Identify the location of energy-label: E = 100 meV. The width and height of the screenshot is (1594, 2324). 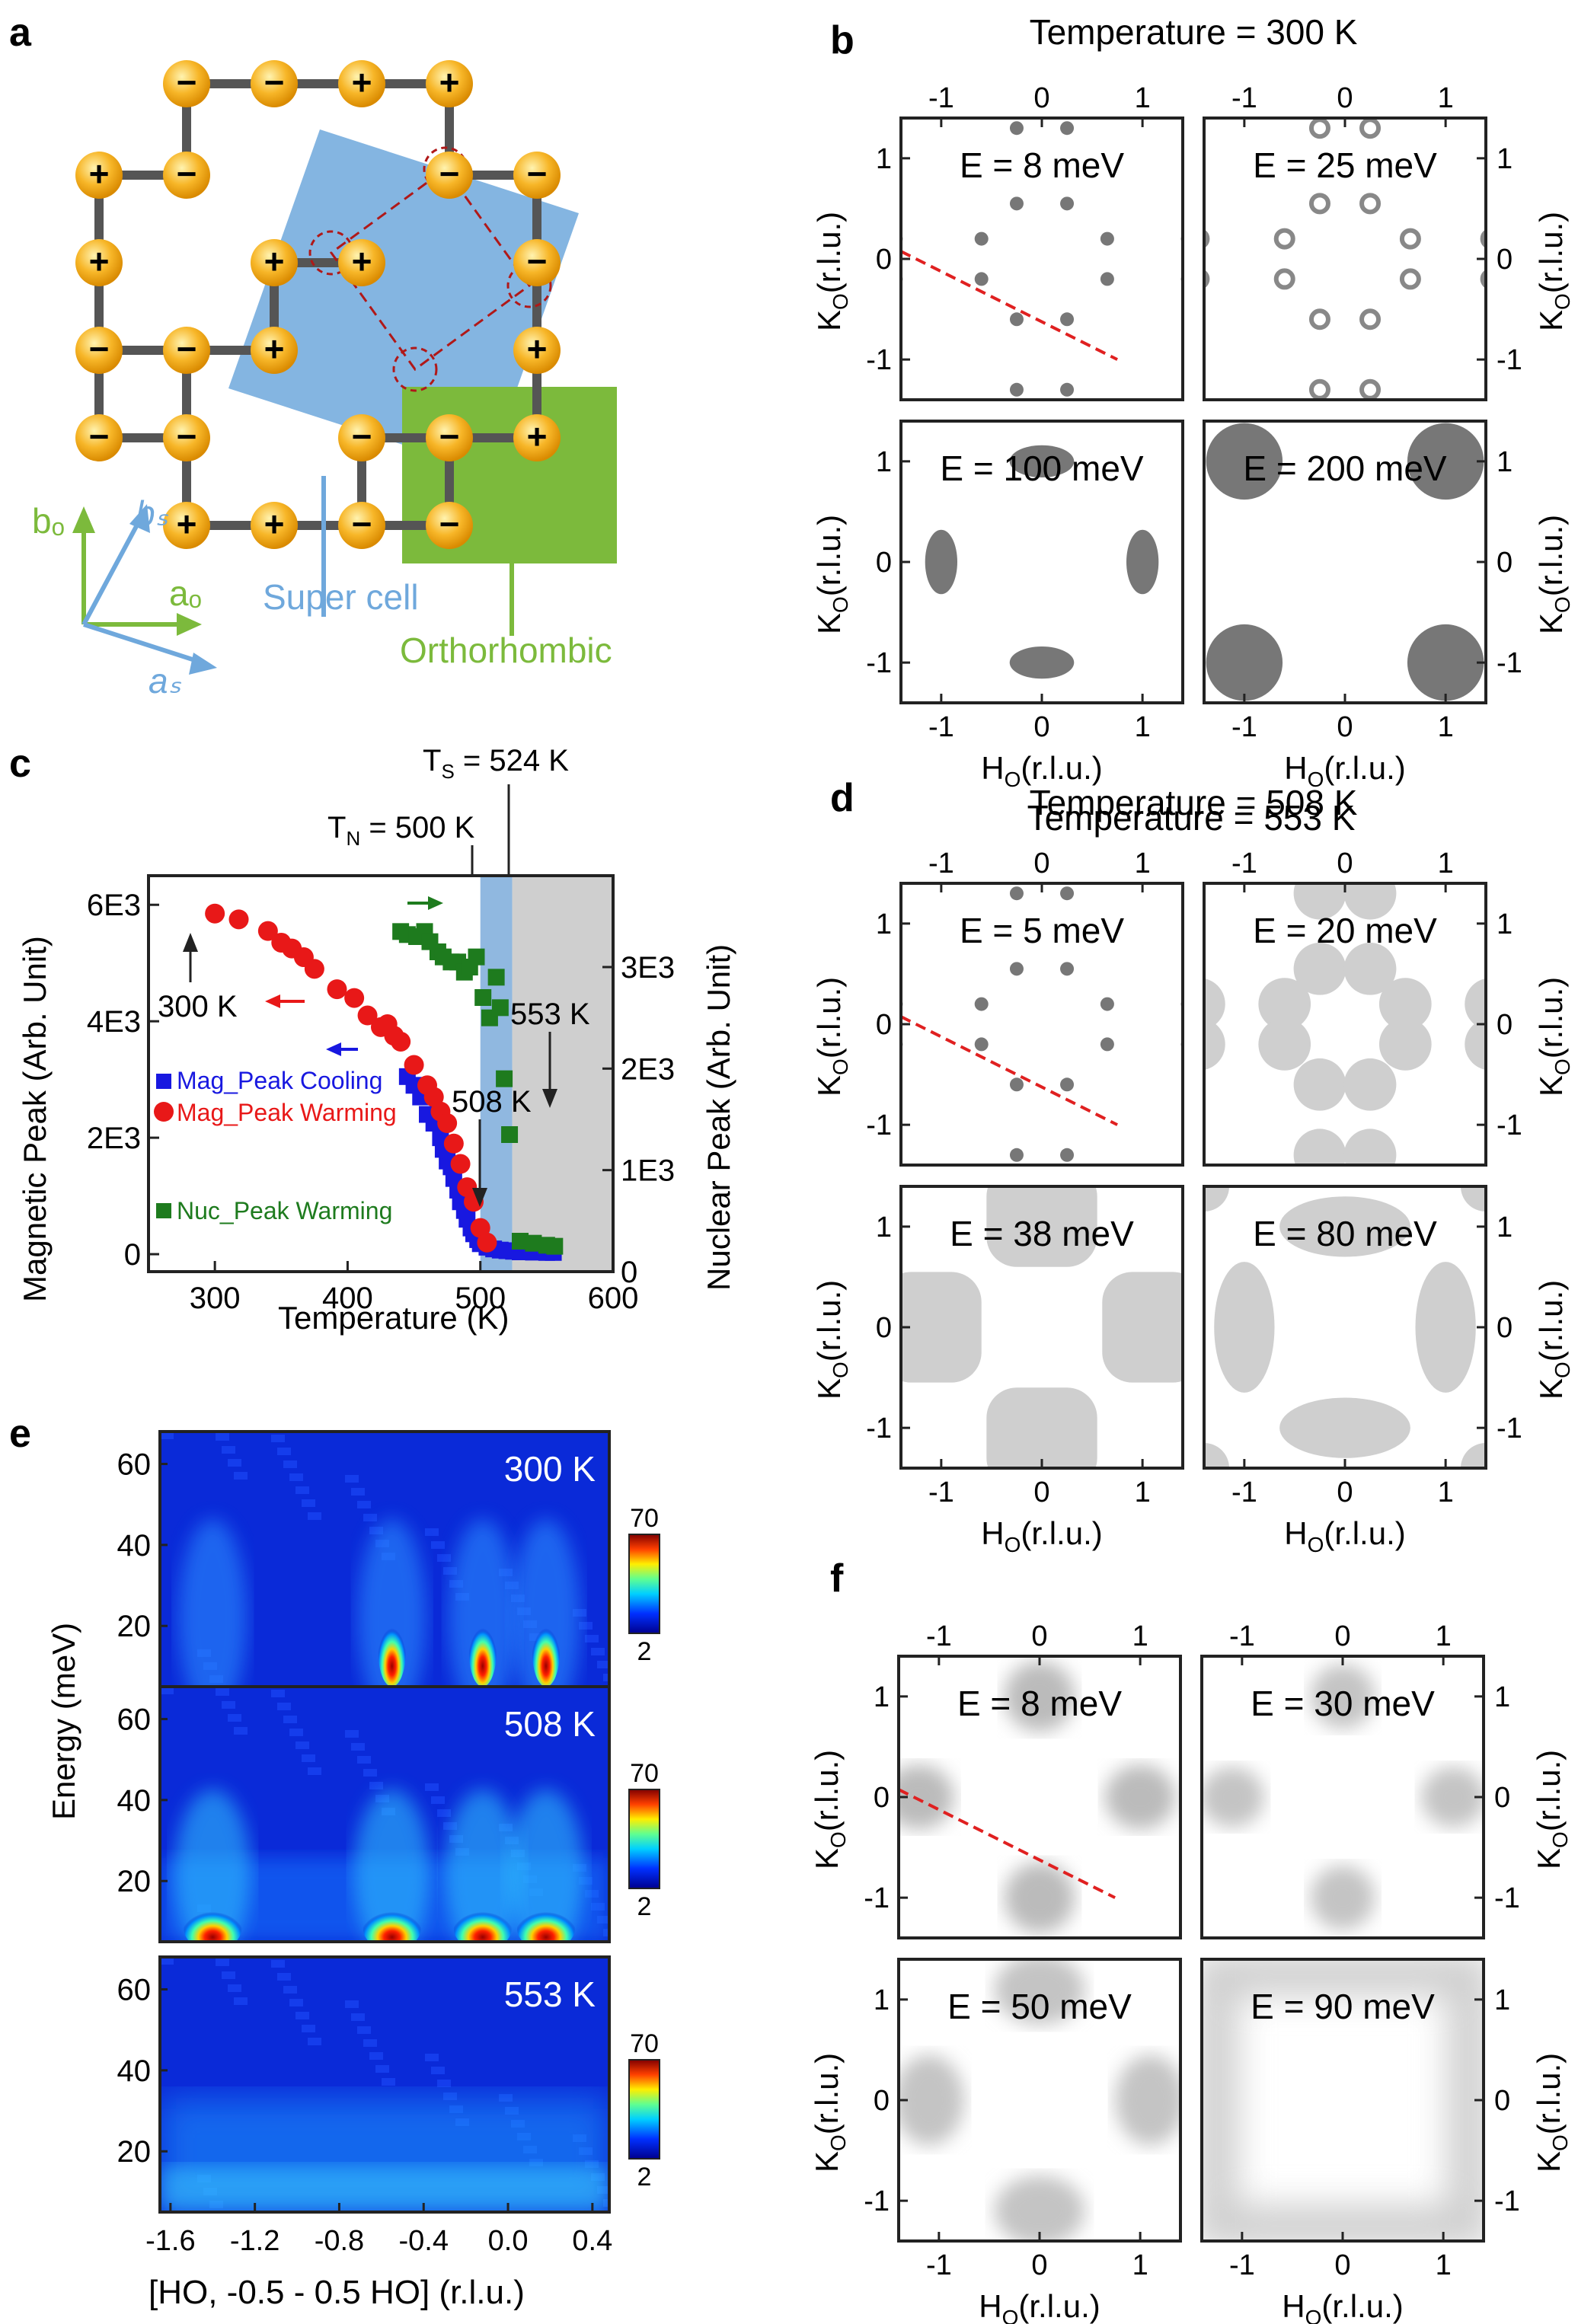
(1042, 468).